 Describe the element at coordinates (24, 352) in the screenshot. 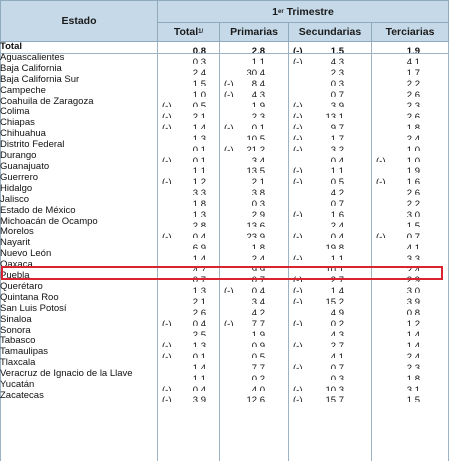

I see `estado-cell: Tamaulipas` at that location.